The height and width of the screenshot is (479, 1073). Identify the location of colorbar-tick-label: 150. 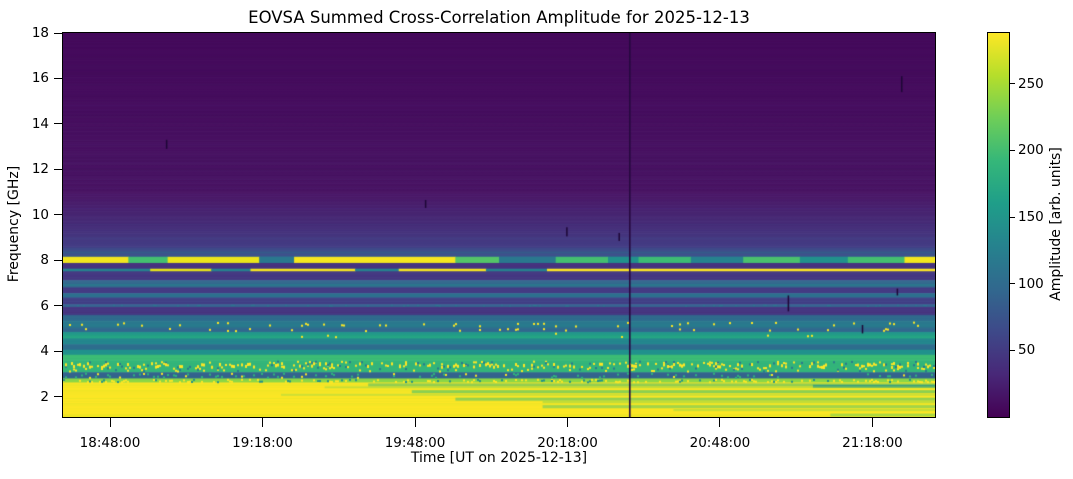
(1031, 217).